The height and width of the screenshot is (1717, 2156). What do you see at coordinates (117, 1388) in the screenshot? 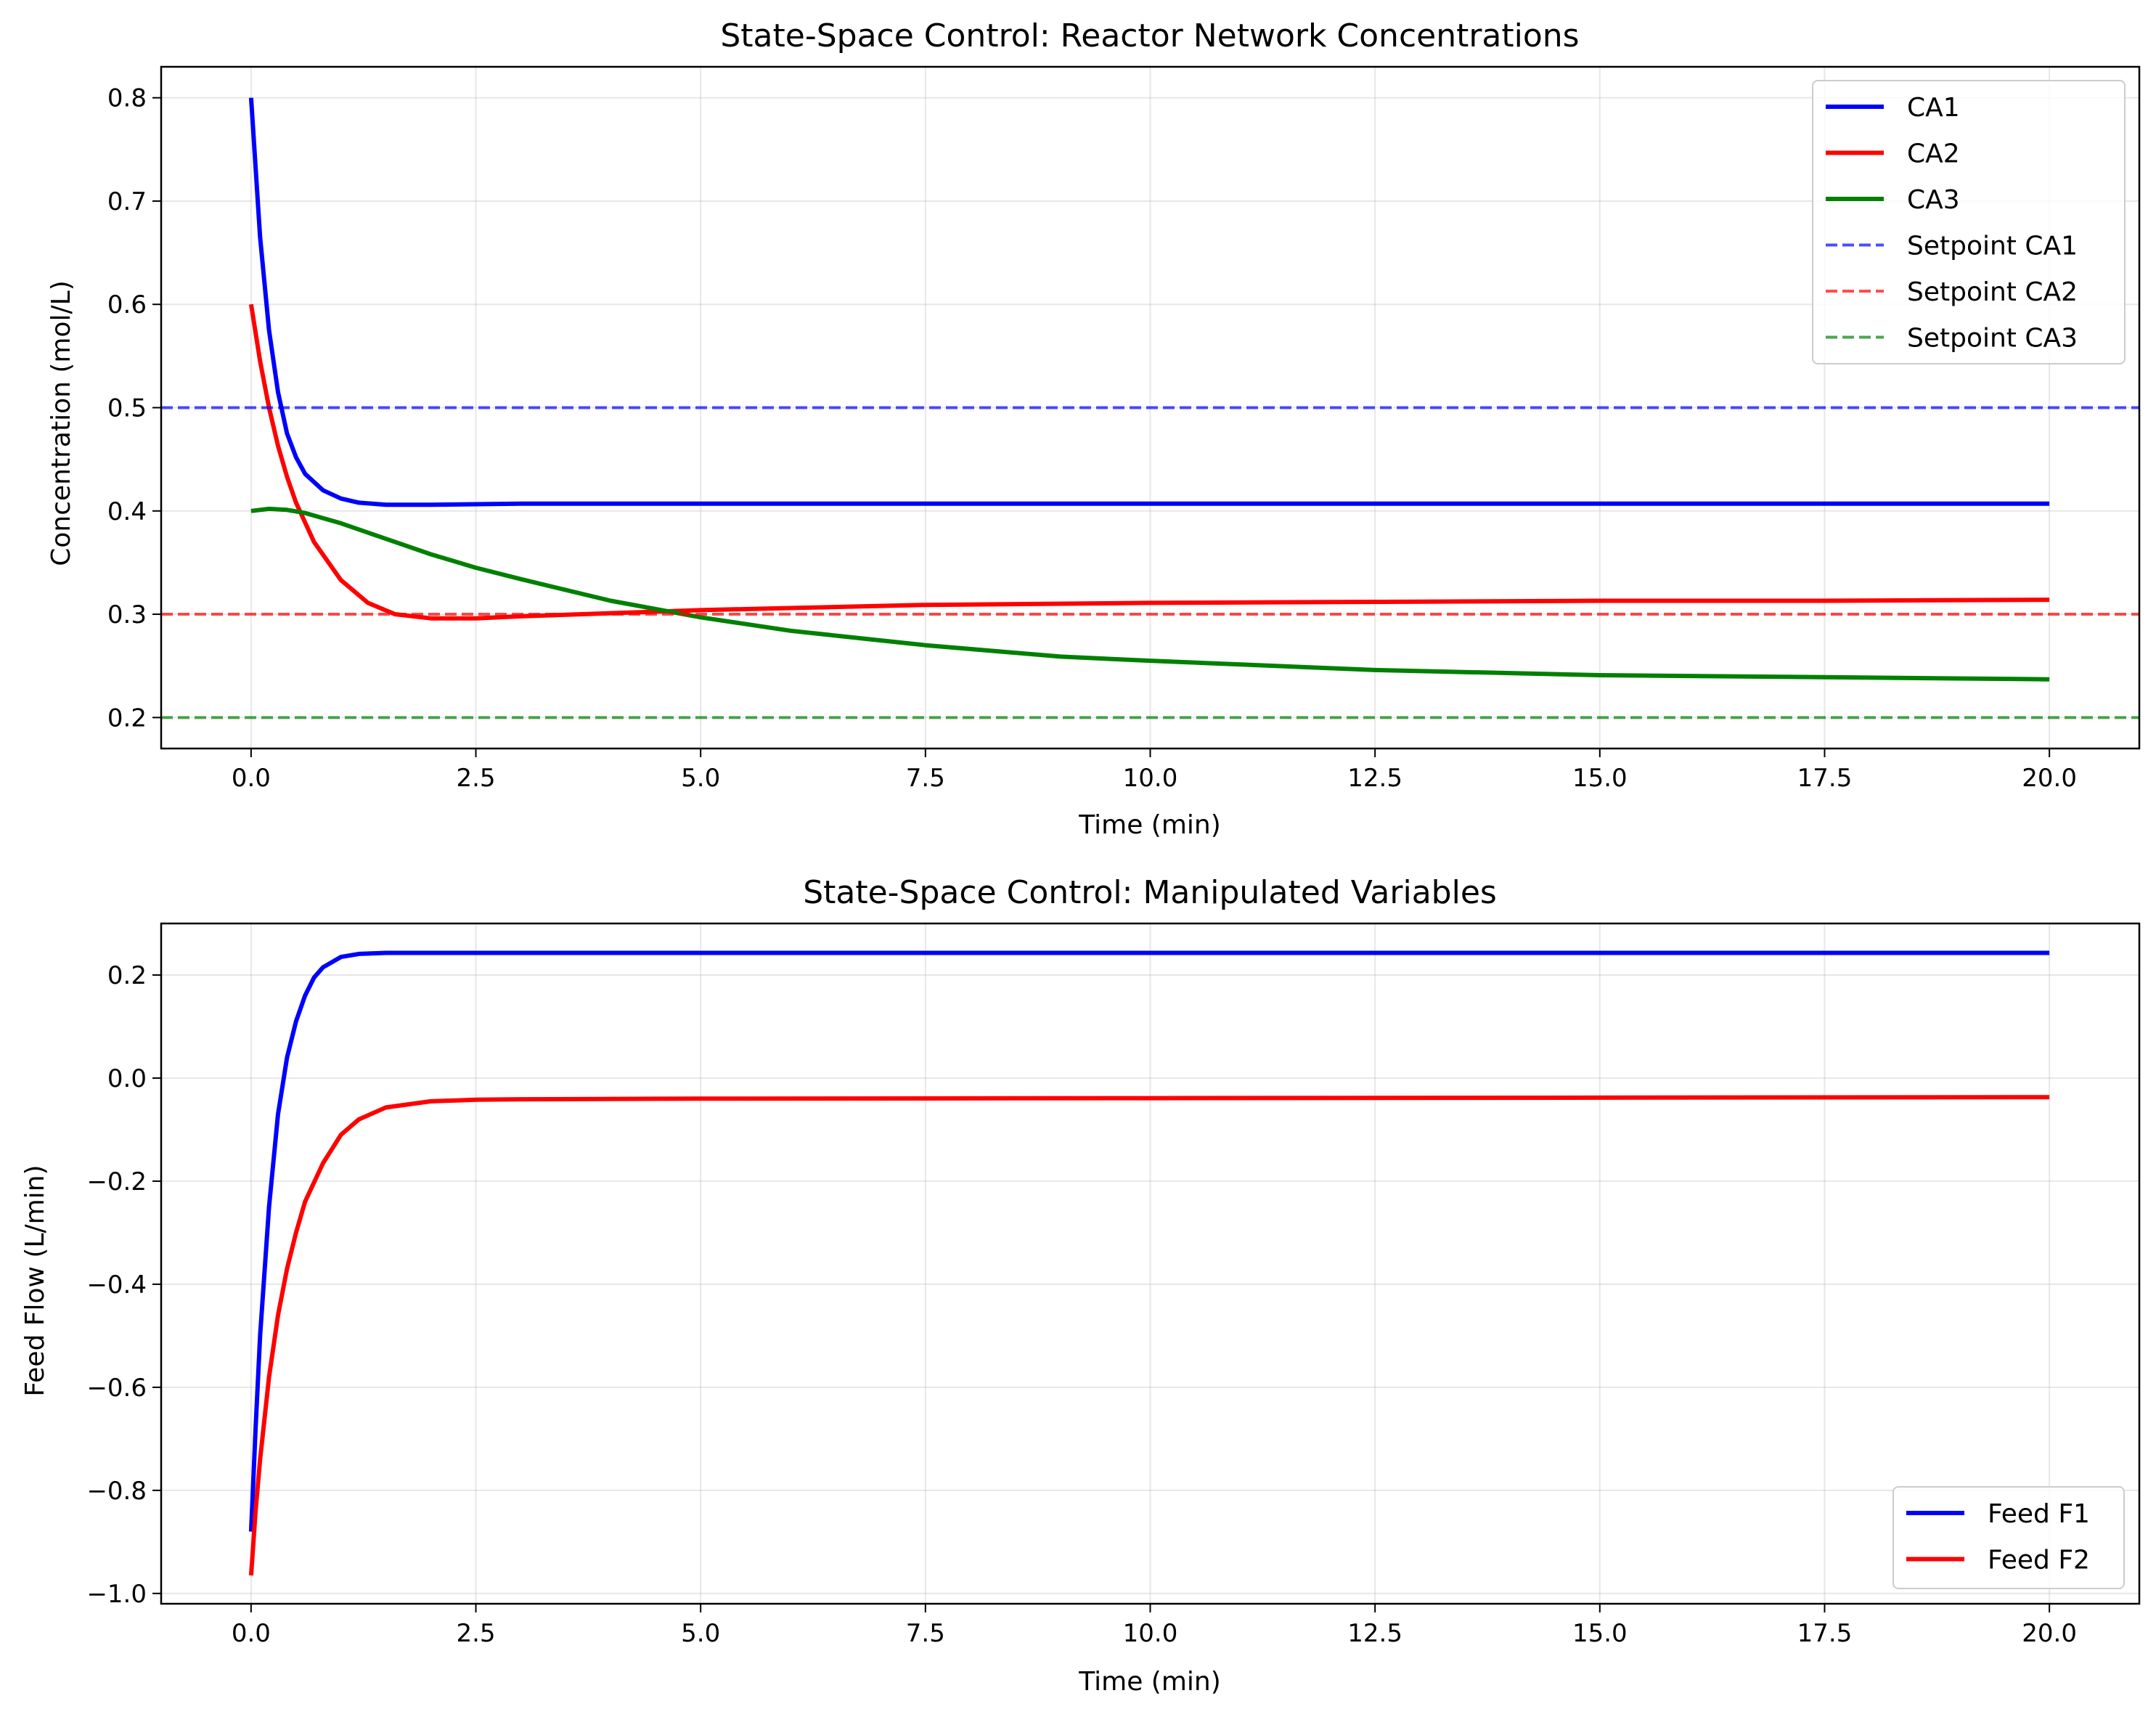
I see `y-tick-label: −0.6` at bounding box center [117, 1388].